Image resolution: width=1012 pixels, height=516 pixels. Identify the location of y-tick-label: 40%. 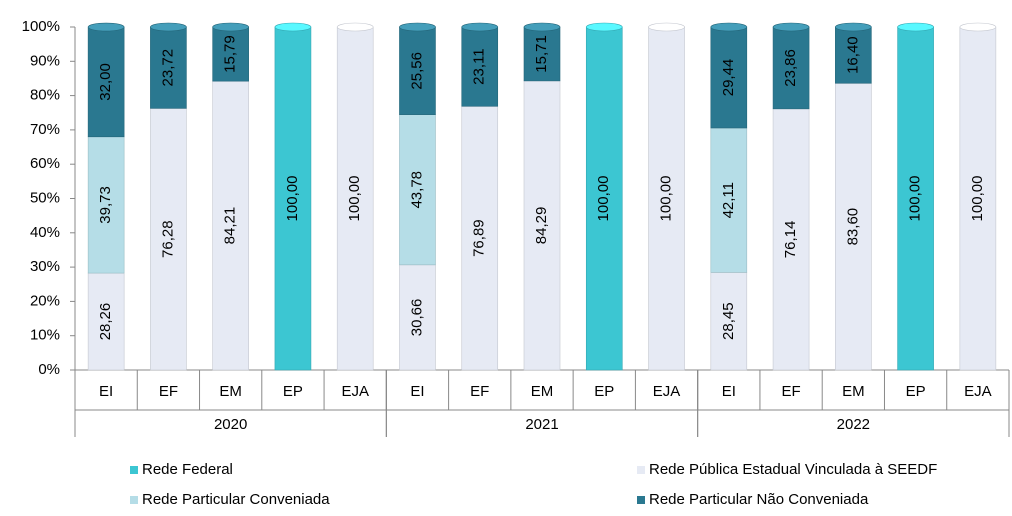
(45, 232).